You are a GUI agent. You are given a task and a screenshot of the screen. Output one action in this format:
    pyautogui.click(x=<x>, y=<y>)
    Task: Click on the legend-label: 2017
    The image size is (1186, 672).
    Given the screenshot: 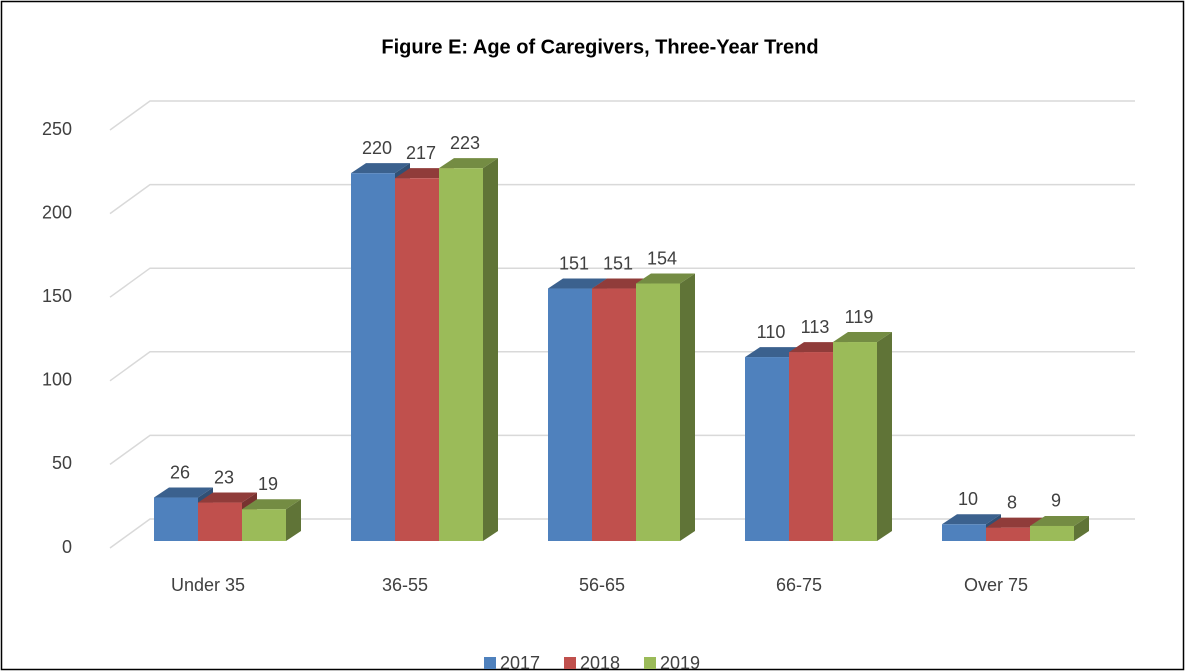 What is the action you would take?
    pyautogui.click(x=520, y=662)
    